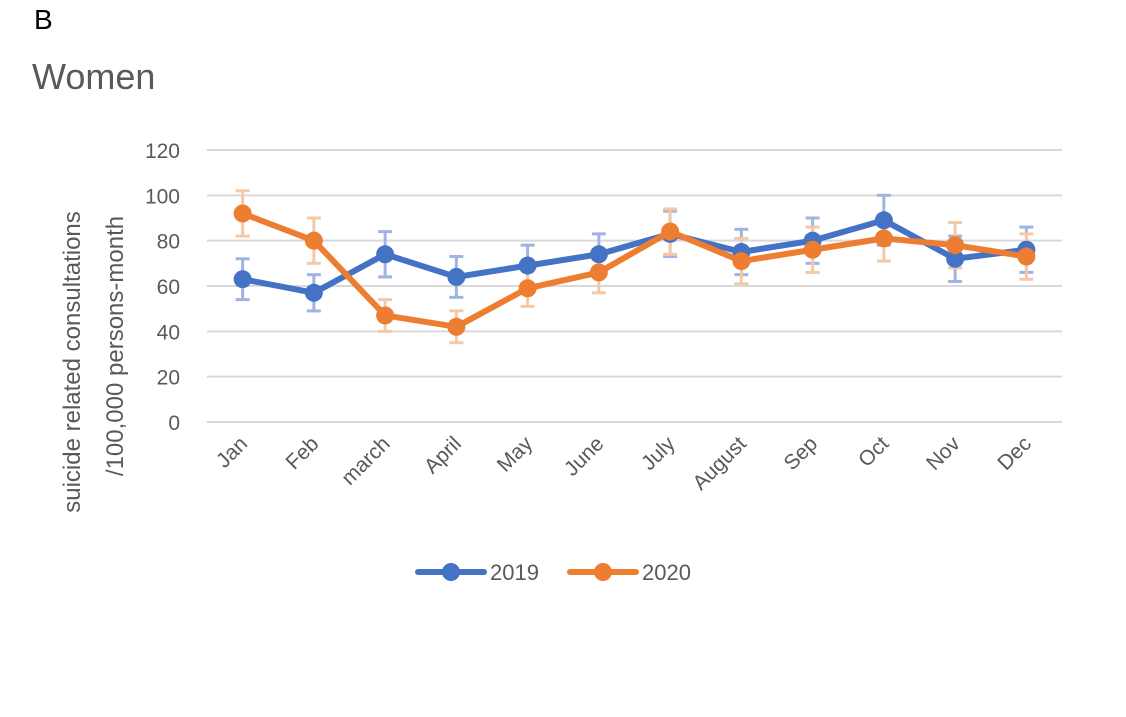  What do you see at coordinates (584, 456) in the screenshot?
I see `x-tick-label: June` at bounding box center [584, 456].